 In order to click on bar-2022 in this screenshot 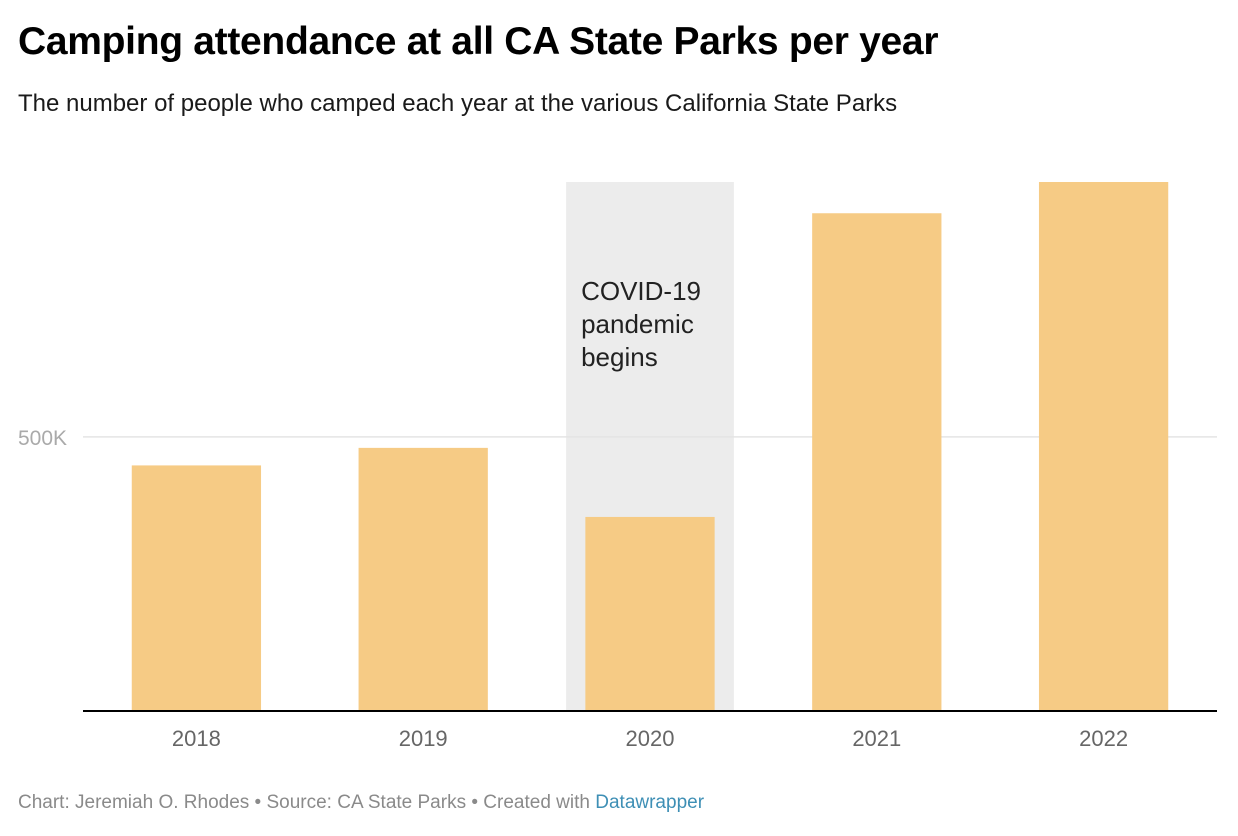, I will do `click(1103, 446)`.